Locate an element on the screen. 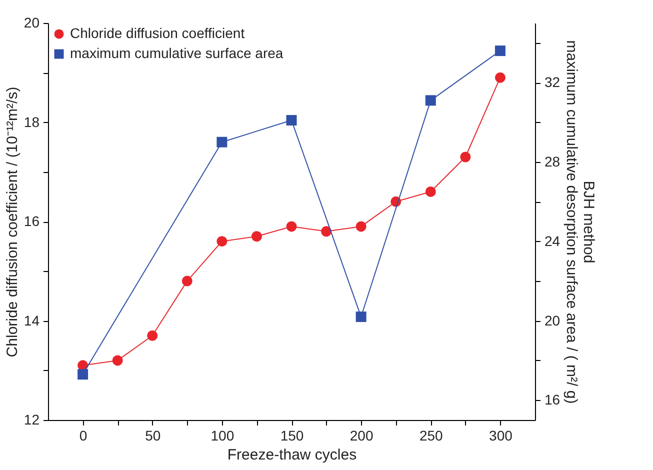  y2-tick-label: 32 is located at coordinates (552, 82).